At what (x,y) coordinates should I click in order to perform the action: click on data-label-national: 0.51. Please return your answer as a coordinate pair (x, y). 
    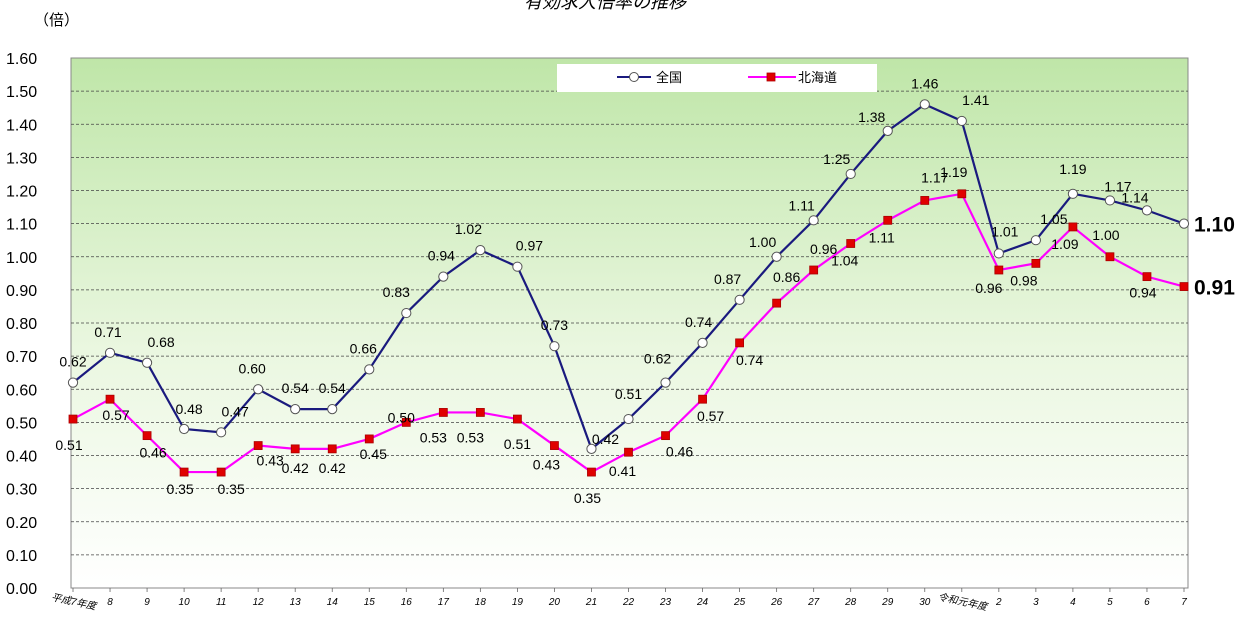
    Looking at the image, I should click on (628, 394).